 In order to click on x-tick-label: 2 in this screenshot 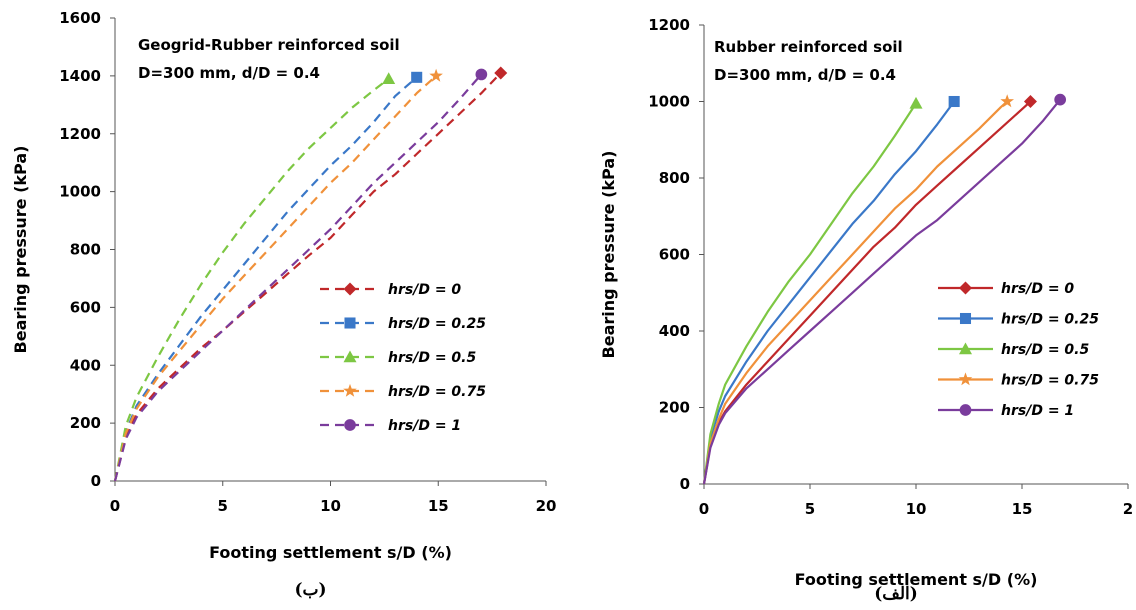, I will do `click(1128, 509)`.